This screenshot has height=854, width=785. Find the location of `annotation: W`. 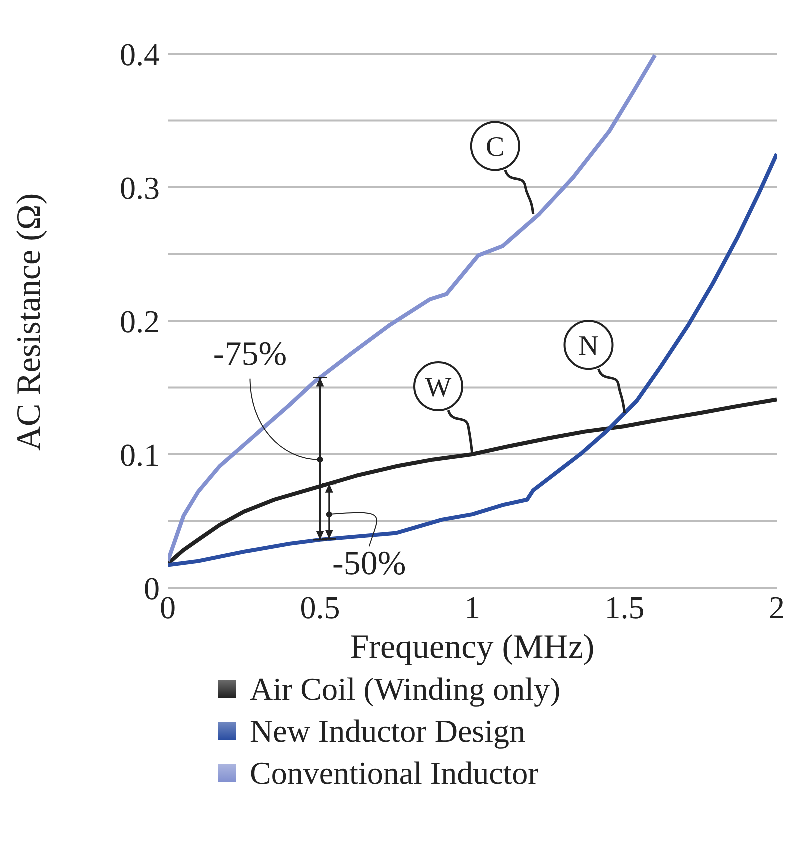

annotation: W is located at coordinates (438, 388).